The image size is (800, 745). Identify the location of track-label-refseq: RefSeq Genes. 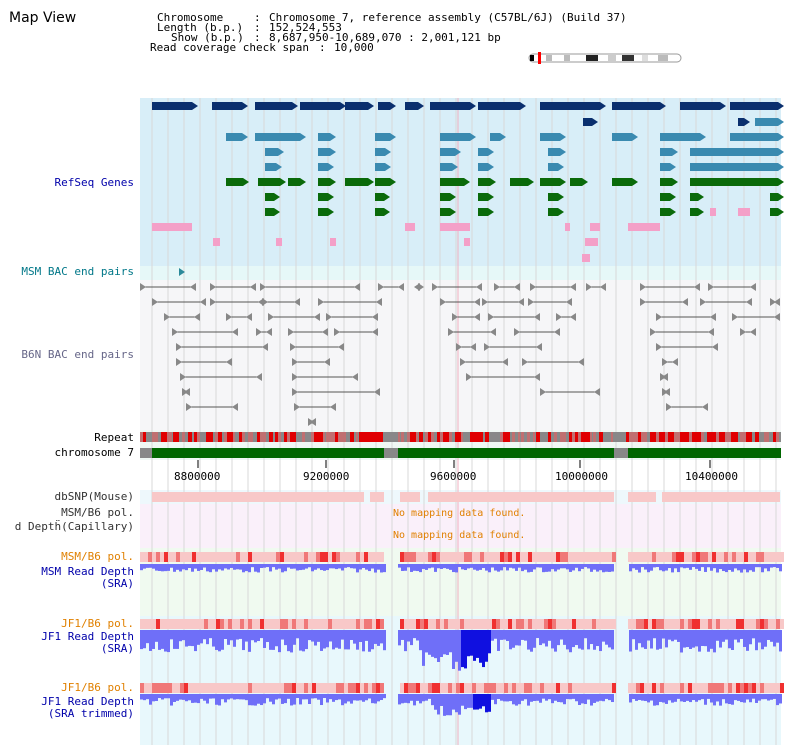
(94, 182).